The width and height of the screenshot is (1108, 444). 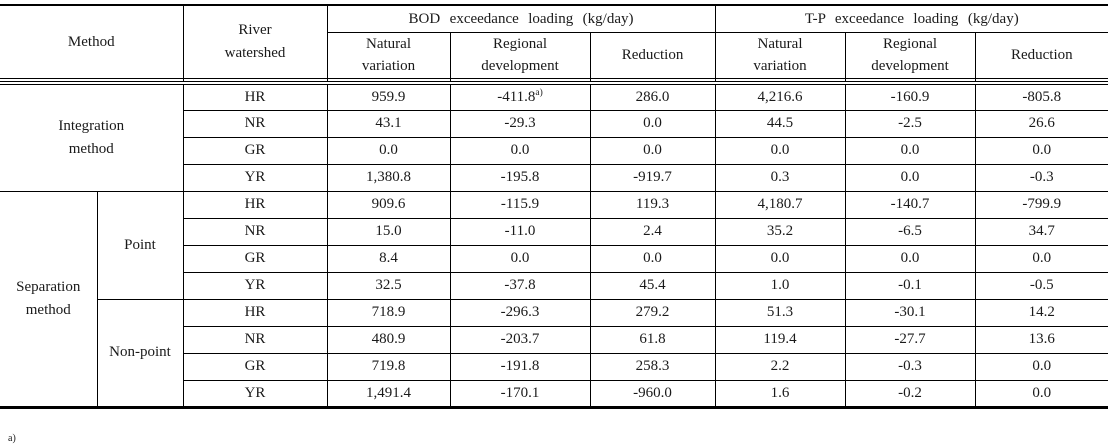 I want to click on data-cell: -29.3, so click(x=520, y=124).